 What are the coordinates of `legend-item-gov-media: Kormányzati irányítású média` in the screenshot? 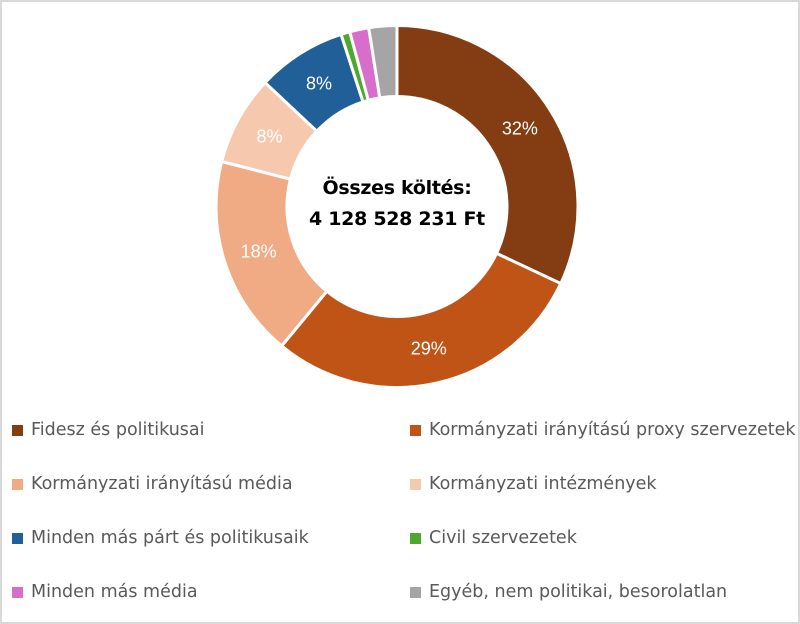 It's located at (152, 484).